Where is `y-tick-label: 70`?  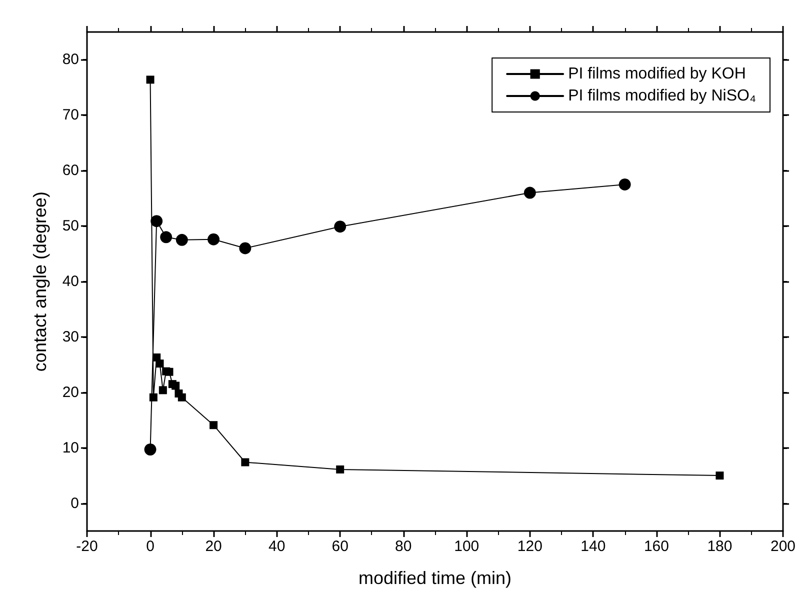
y-tick-label: 70 is located at coordinates (70, 115).